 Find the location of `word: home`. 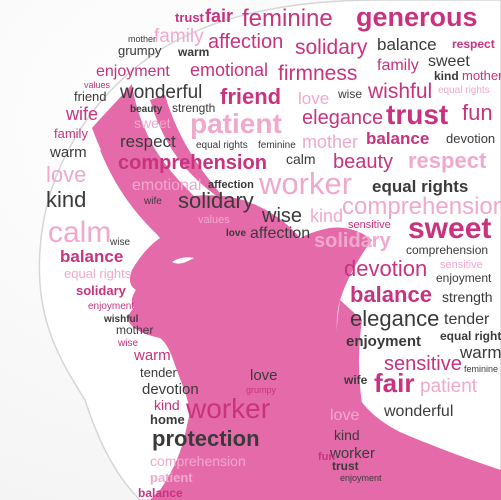

word: home is located at coordinates (167, 419).